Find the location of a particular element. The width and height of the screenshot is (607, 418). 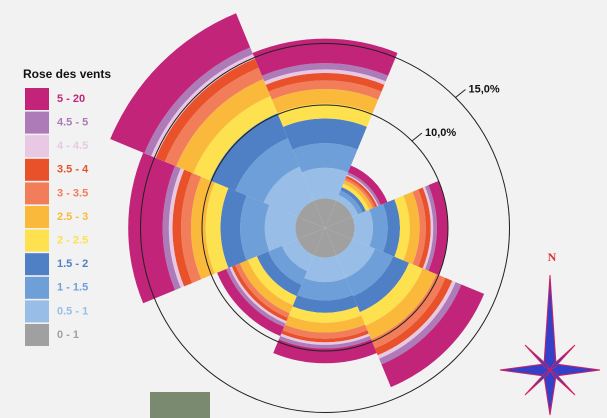

ring-label: 10,0% is located at coordinates (440, 133).